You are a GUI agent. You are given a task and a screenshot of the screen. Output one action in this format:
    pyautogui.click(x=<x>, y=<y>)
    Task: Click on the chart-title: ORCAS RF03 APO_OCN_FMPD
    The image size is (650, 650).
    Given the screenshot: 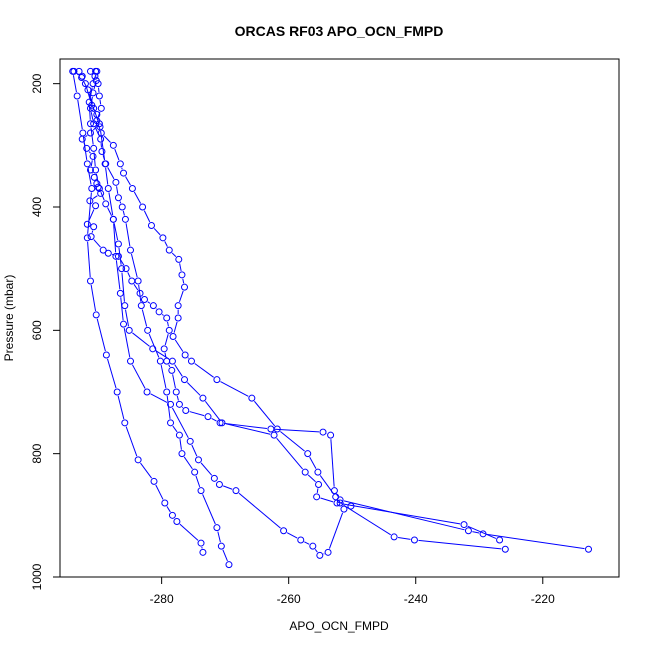 What is the action you would take?
    pyautogui.click(x=339, y=31)
    